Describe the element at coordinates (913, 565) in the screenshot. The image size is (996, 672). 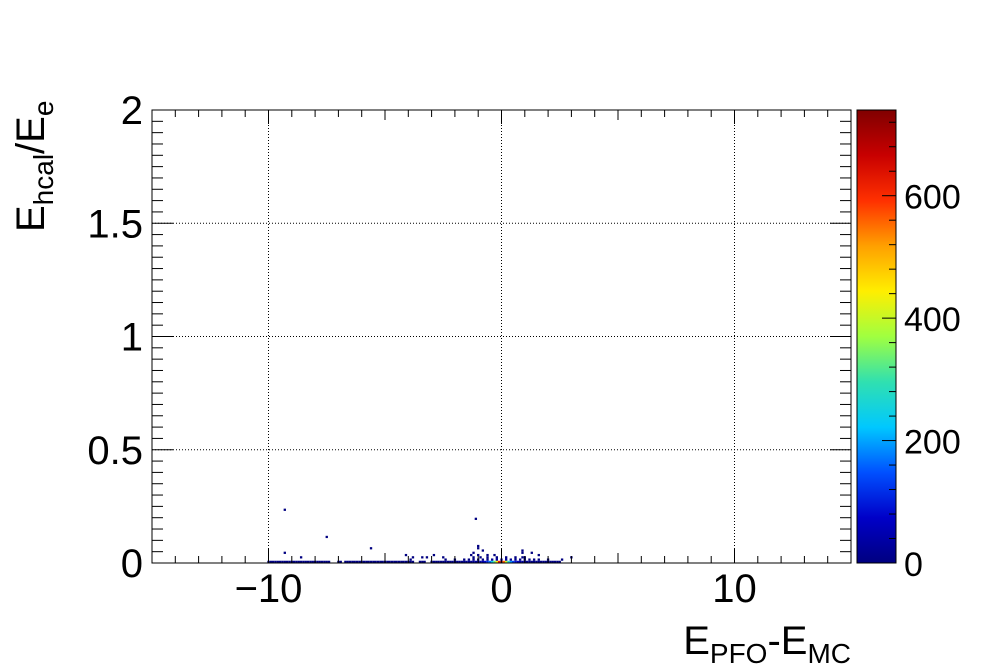
I see `colorbar-tick-label: 0` at that location.